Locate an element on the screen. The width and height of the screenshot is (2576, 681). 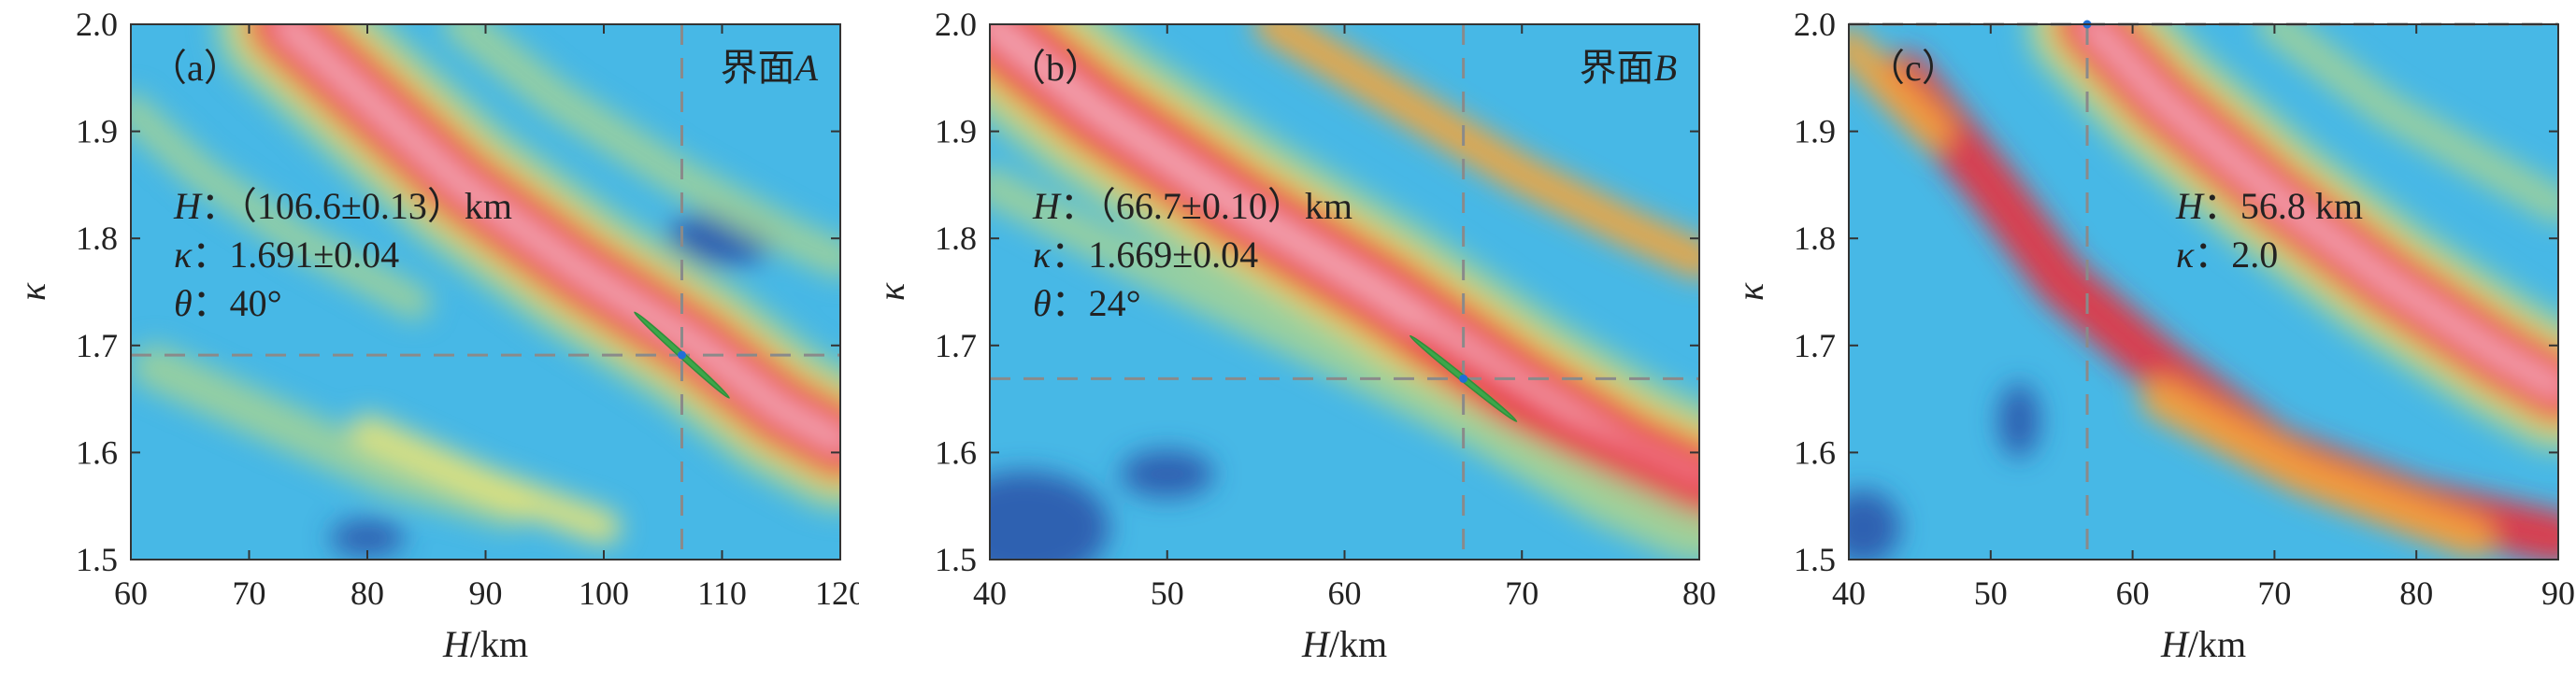
annotation-line: H：（106.6±0.13）km is located at coordinates (342, 206).